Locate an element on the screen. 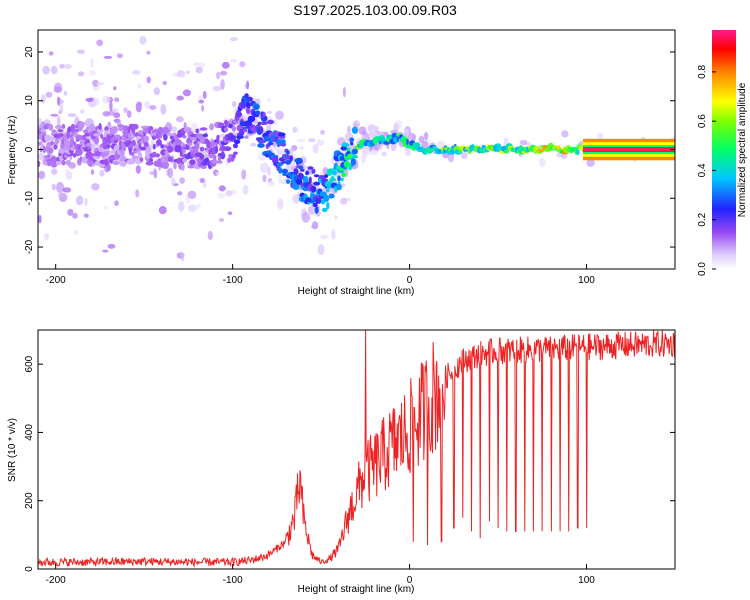  y-tick-label: -20 is located at coordinates (29, 246).